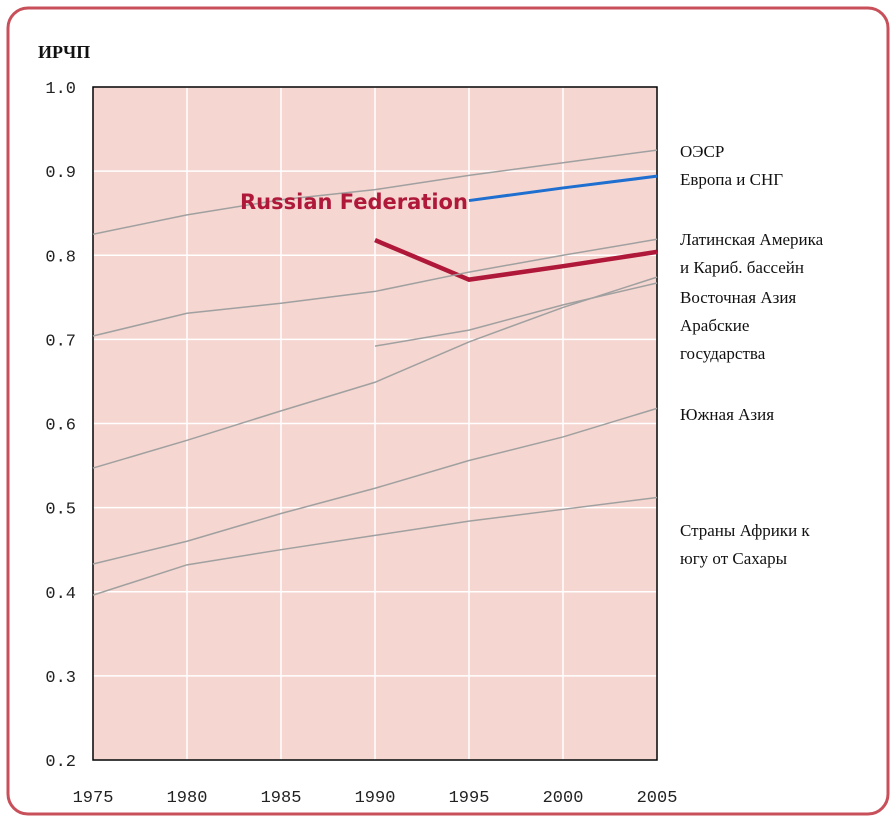 This screenshot has width=893, height=820. Describe the element at coordinates (60, 173) in the screenshot. I see `y-tick-label: 0.9` at that location.